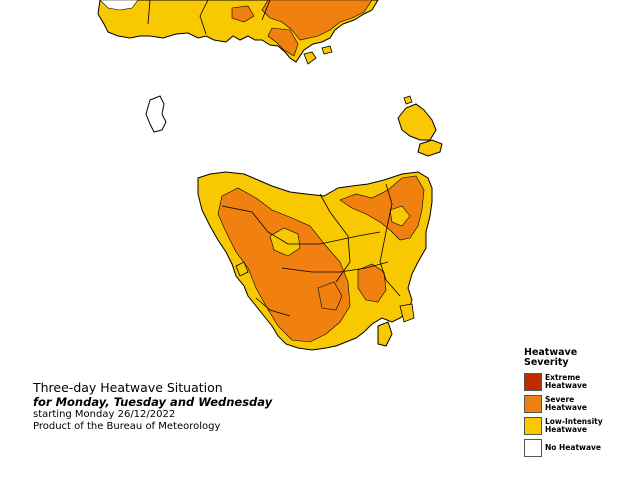  What do you see at coordinates (119, 5) in the screenshot?
I see `mainland-no-heatwave-area` at bounding box center [119, 5].